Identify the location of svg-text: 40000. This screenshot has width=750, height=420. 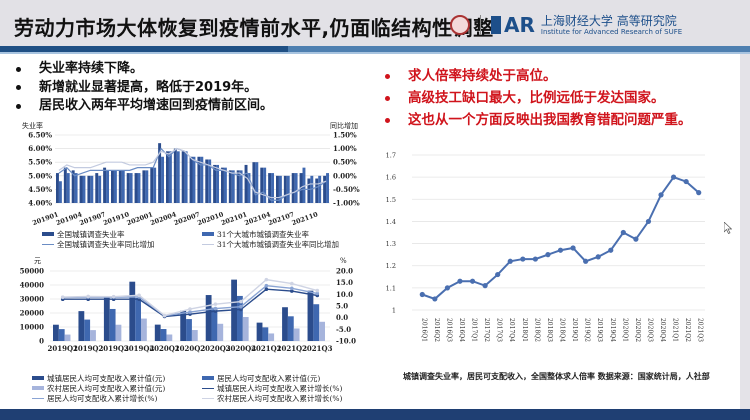
(32, 285).